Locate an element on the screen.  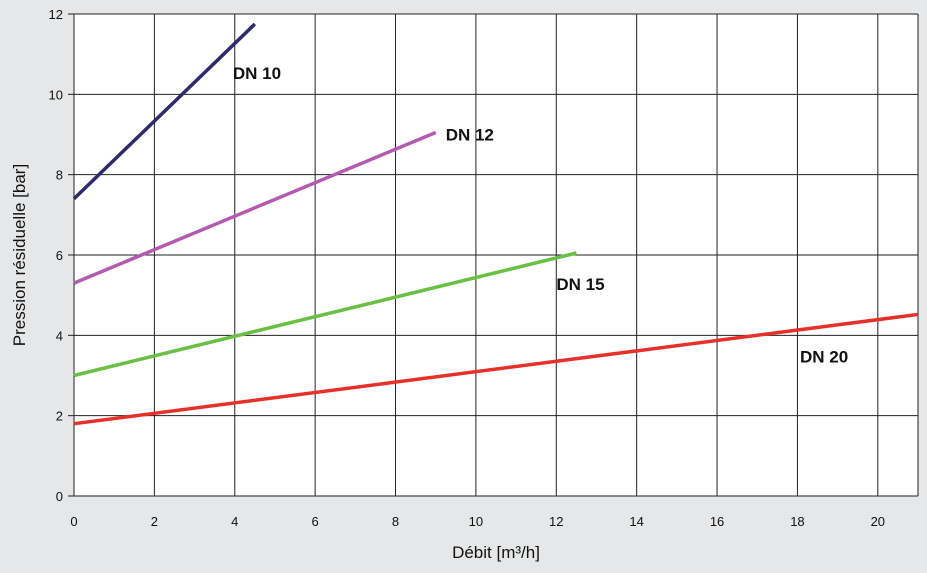
series-label: DN 20 is located at coordinates (824, 356).